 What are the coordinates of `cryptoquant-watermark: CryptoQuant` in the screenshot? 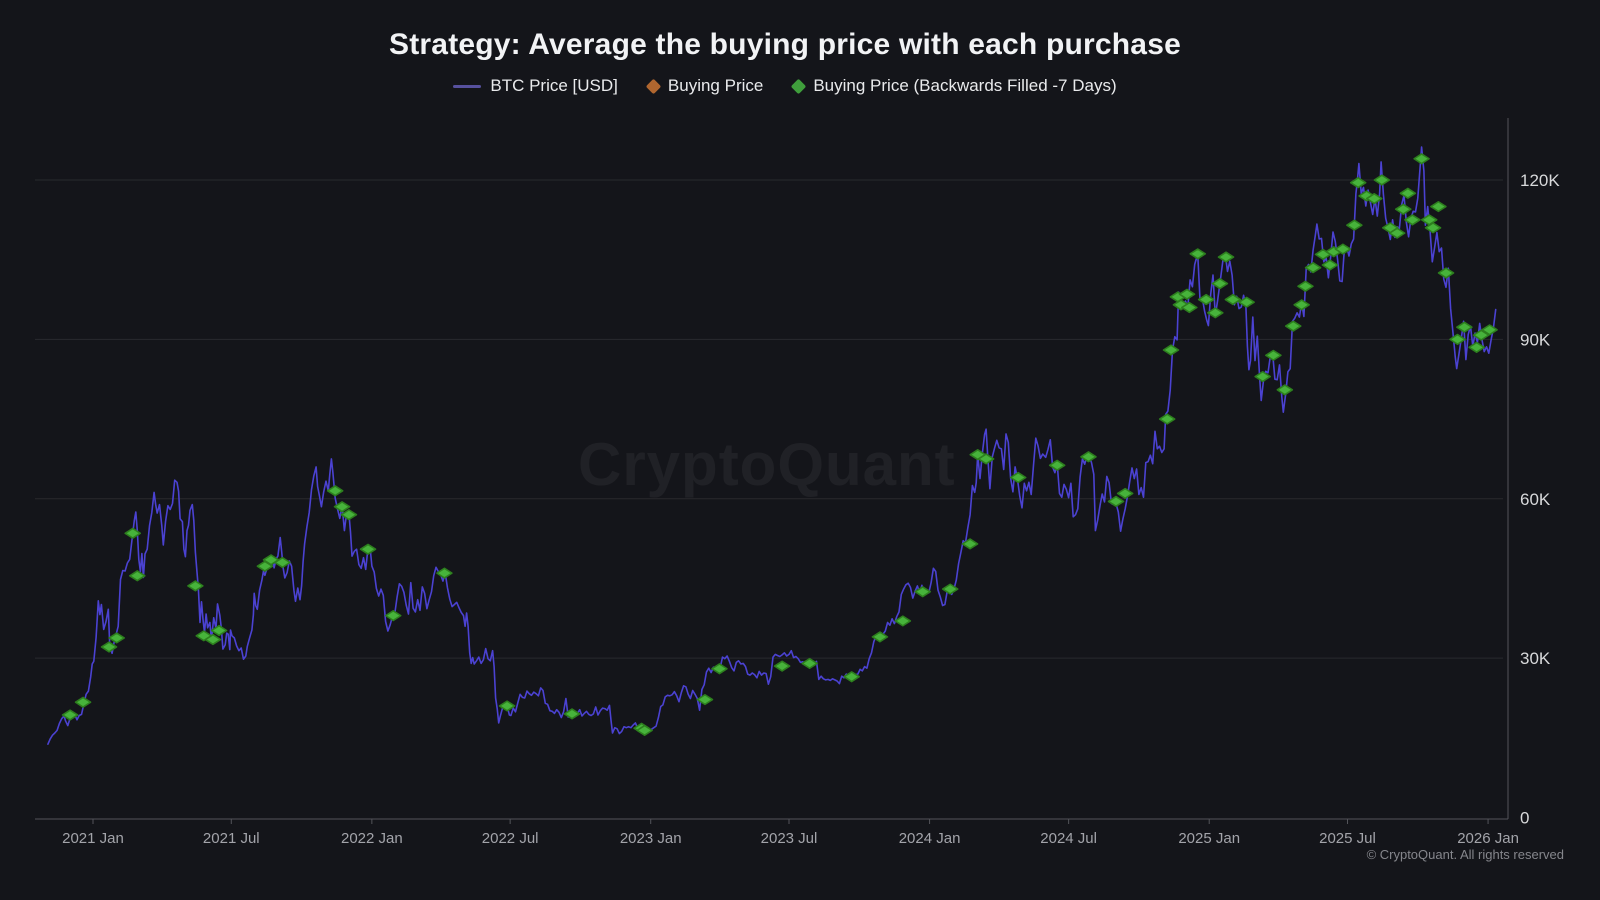 It's located at (767, 464).